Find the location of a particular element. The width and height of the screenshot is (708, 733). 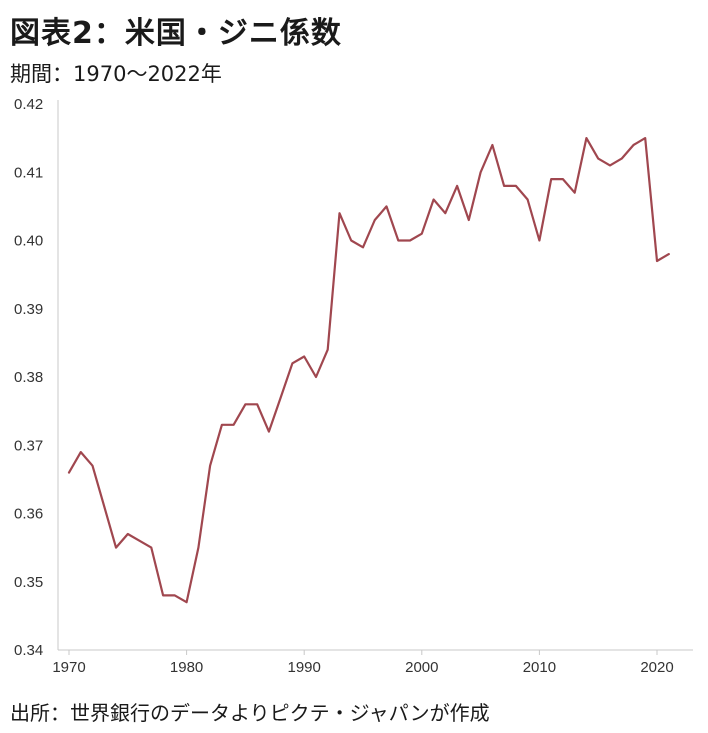

x-tick-label: 2020 is located at coordinates (656, 667).